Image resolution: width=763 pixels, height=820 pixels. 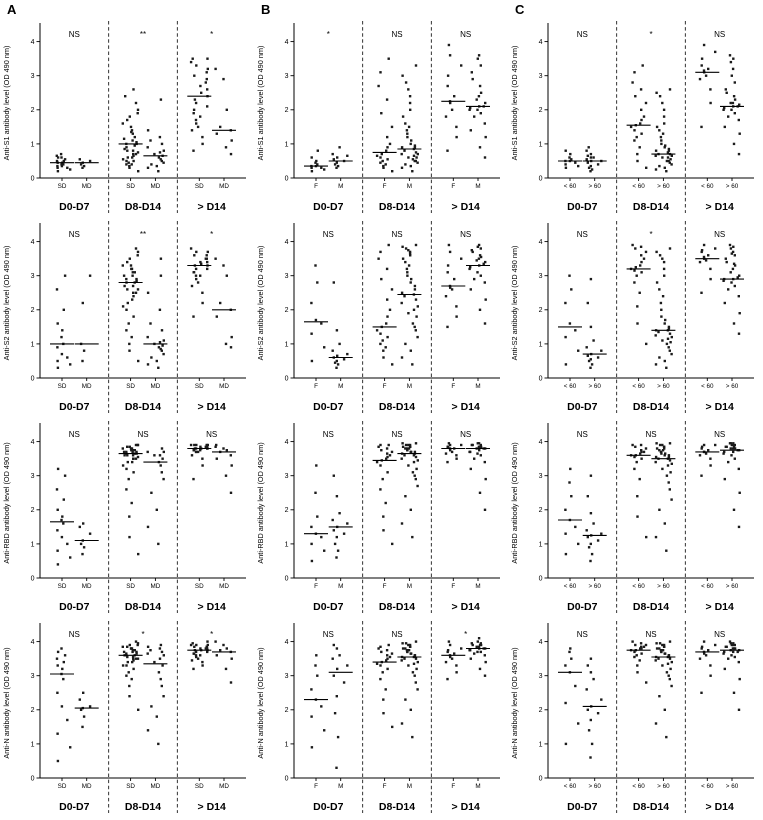 What do you see at coordinates (33, 344) in the screenshot?
I see `y-tick-label: 1` at bounding box center [33, 344].